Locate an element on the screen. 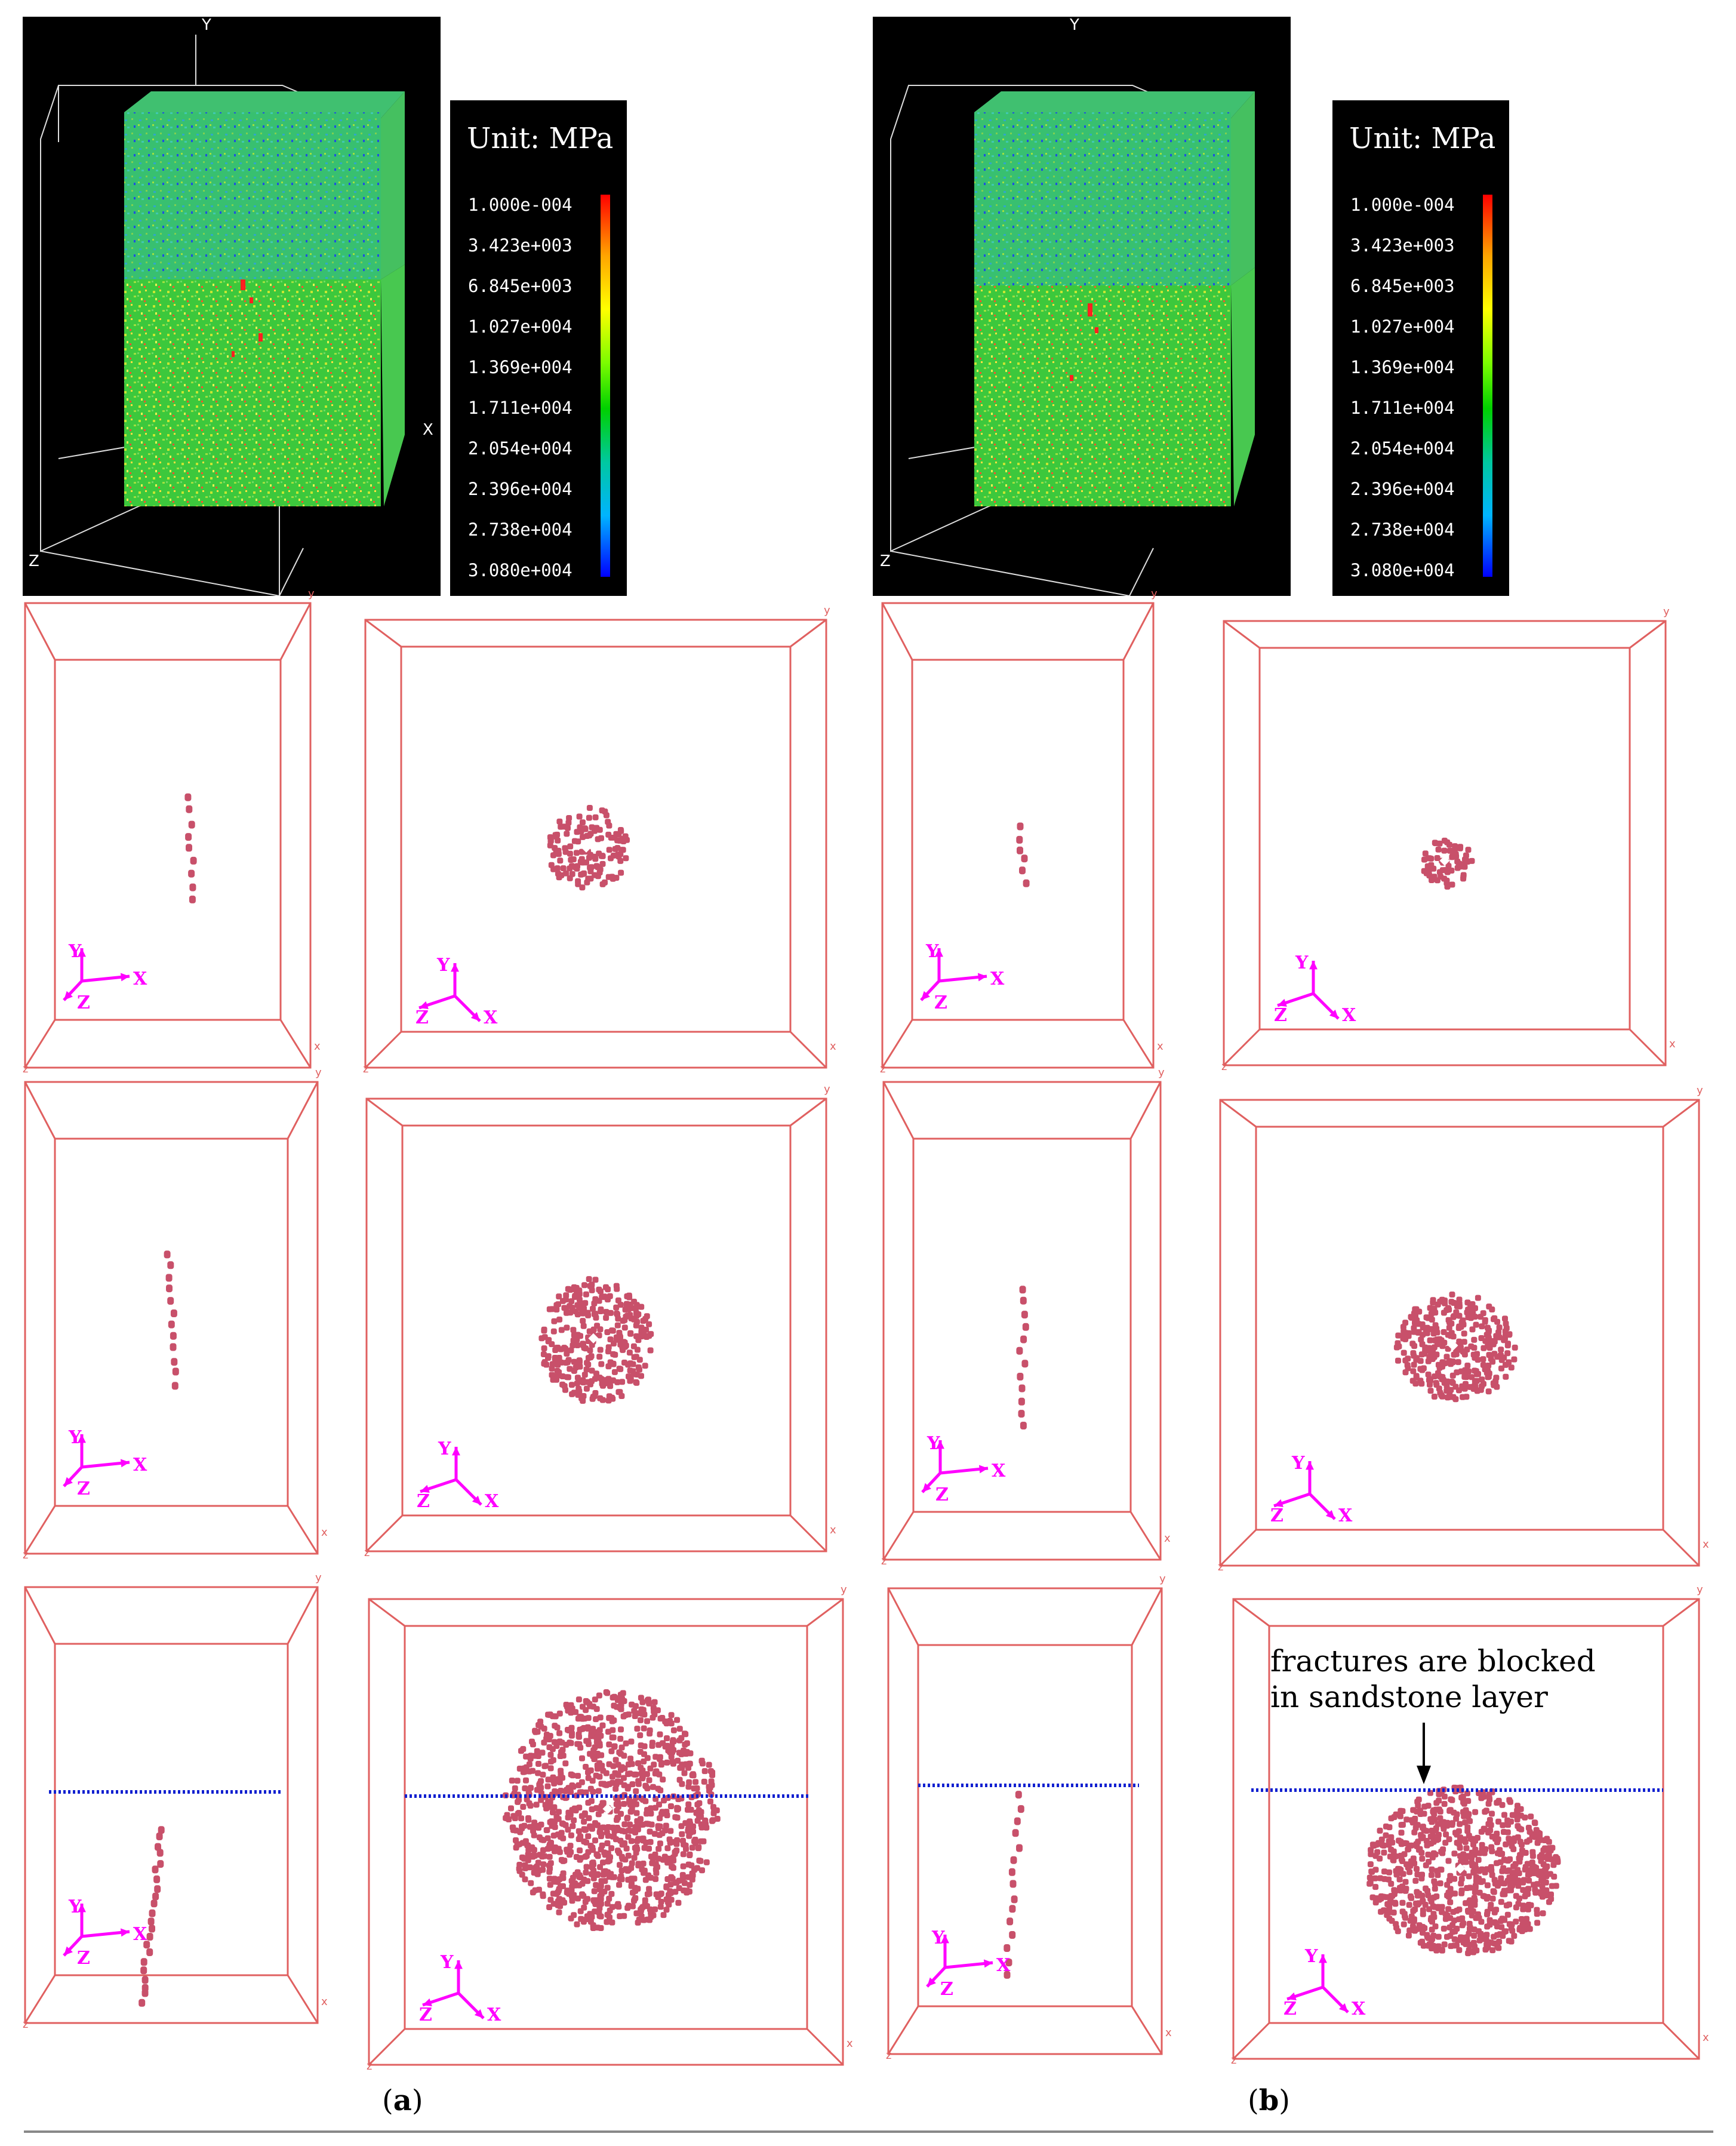 Image resolution: width=1736 pixels, height=2146 pixels. stress-cube-b: Y X Z is located at coordinates (1098, 306).